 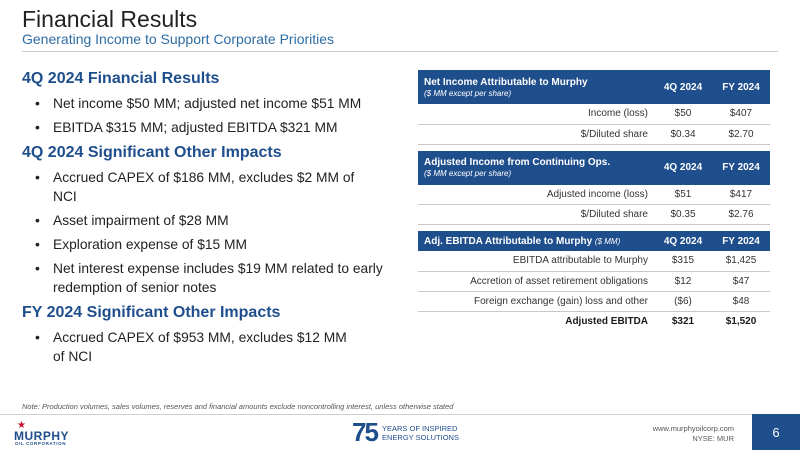 What do you see at coordinates (713, 438) in the screenshot?
I see `stock-ticker: NYSE: MUR` at bounding box center [713, 438].